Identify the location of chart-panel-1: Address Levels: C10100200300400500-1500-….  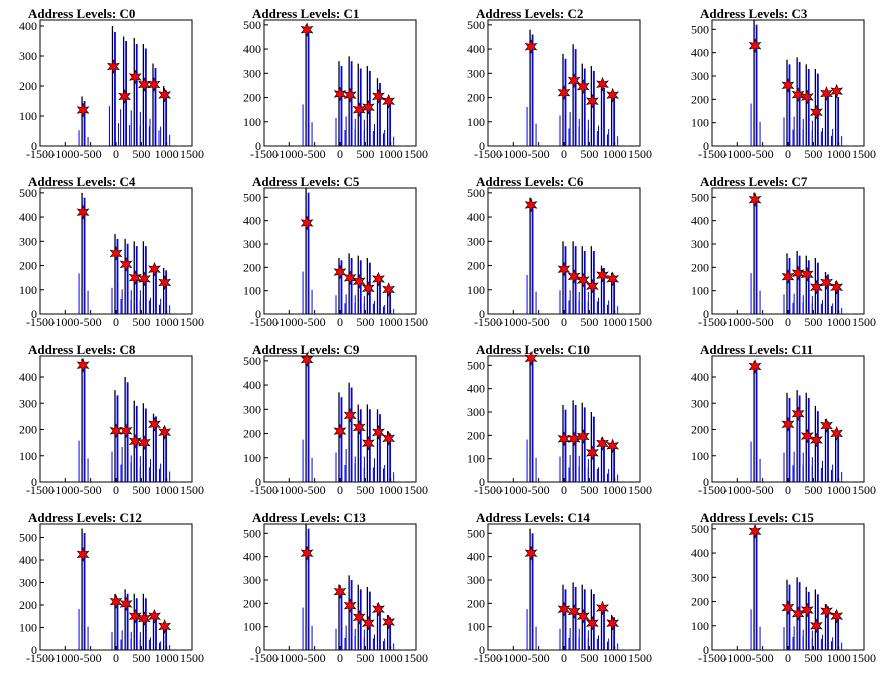
(335, 83).